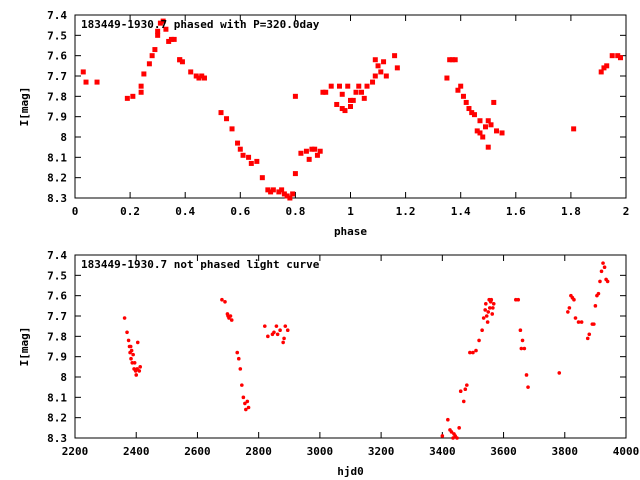 The image size is (640, 480). Describe the element at coordinates (136, 451) in the screenshot. I see `x-tick-label: 2400` at that location.